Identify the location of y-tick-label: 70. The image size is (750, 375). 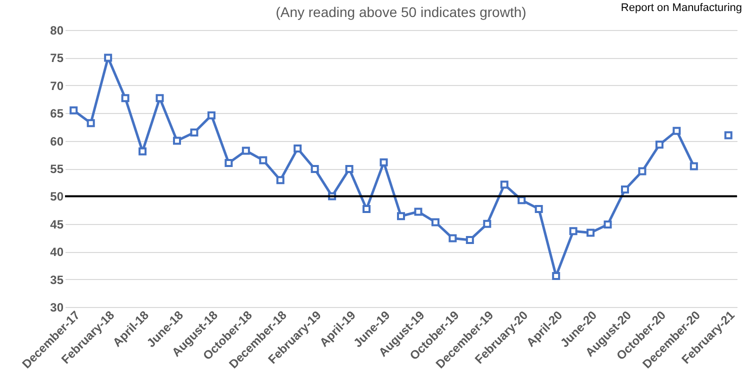
(57, 85).